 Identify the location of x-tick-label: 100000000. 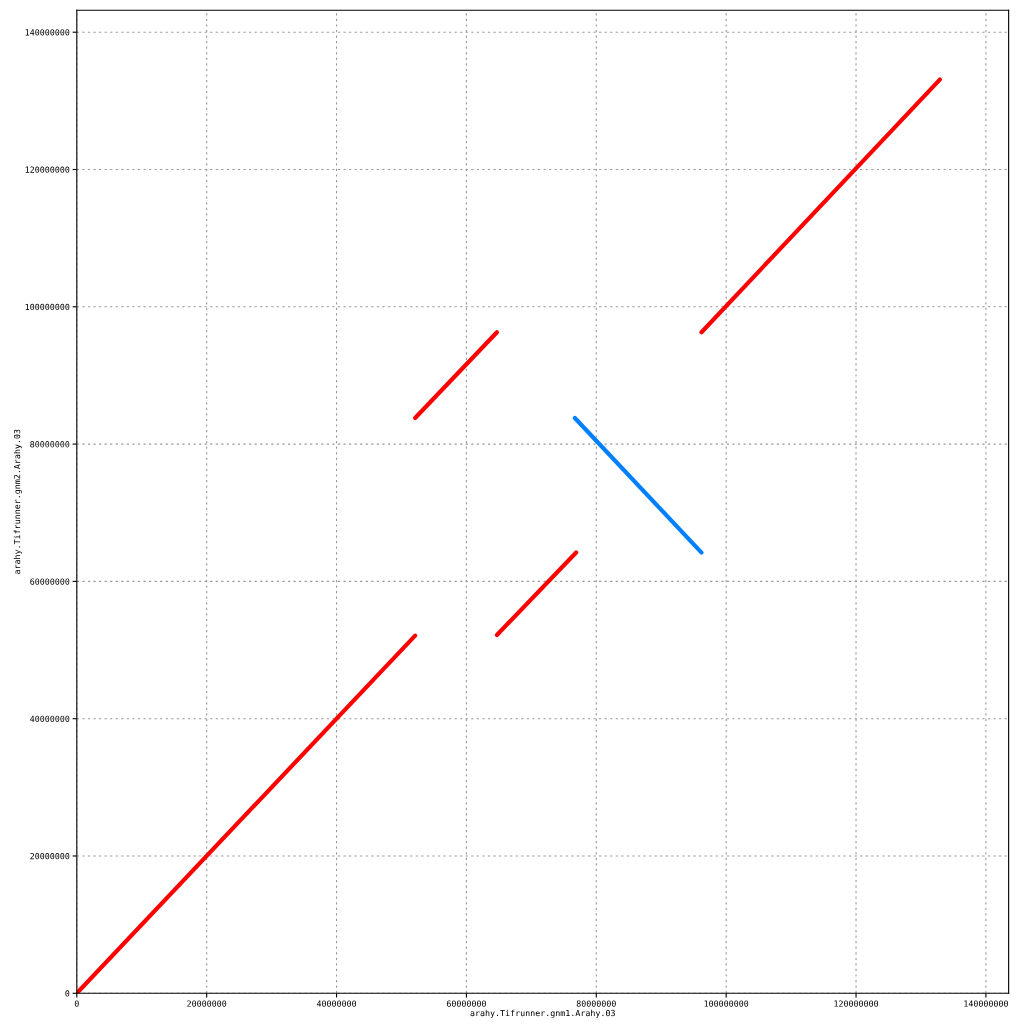
(726, 1003).